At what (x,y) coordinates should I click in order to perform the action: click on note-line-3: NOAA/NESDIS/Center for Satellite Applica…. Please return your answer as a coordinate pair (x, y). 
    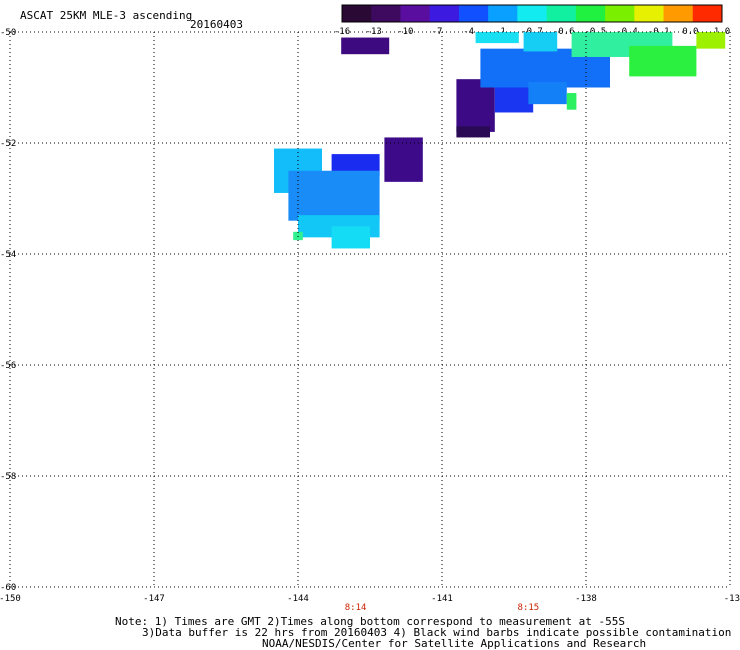
    Looking at the image, I should click on (454, 643).